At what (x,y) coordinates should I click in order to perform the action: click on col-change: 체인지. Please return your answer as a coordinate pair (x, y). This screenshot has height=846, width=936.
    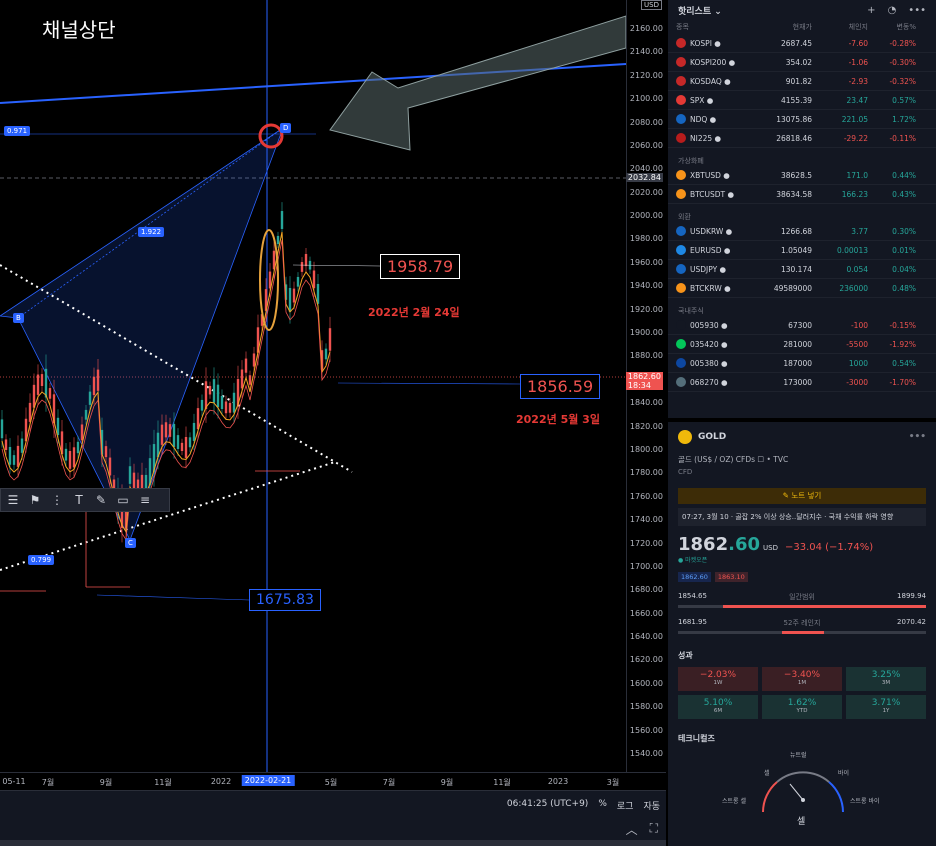
    Looking at the image, I should click on (858, 27).